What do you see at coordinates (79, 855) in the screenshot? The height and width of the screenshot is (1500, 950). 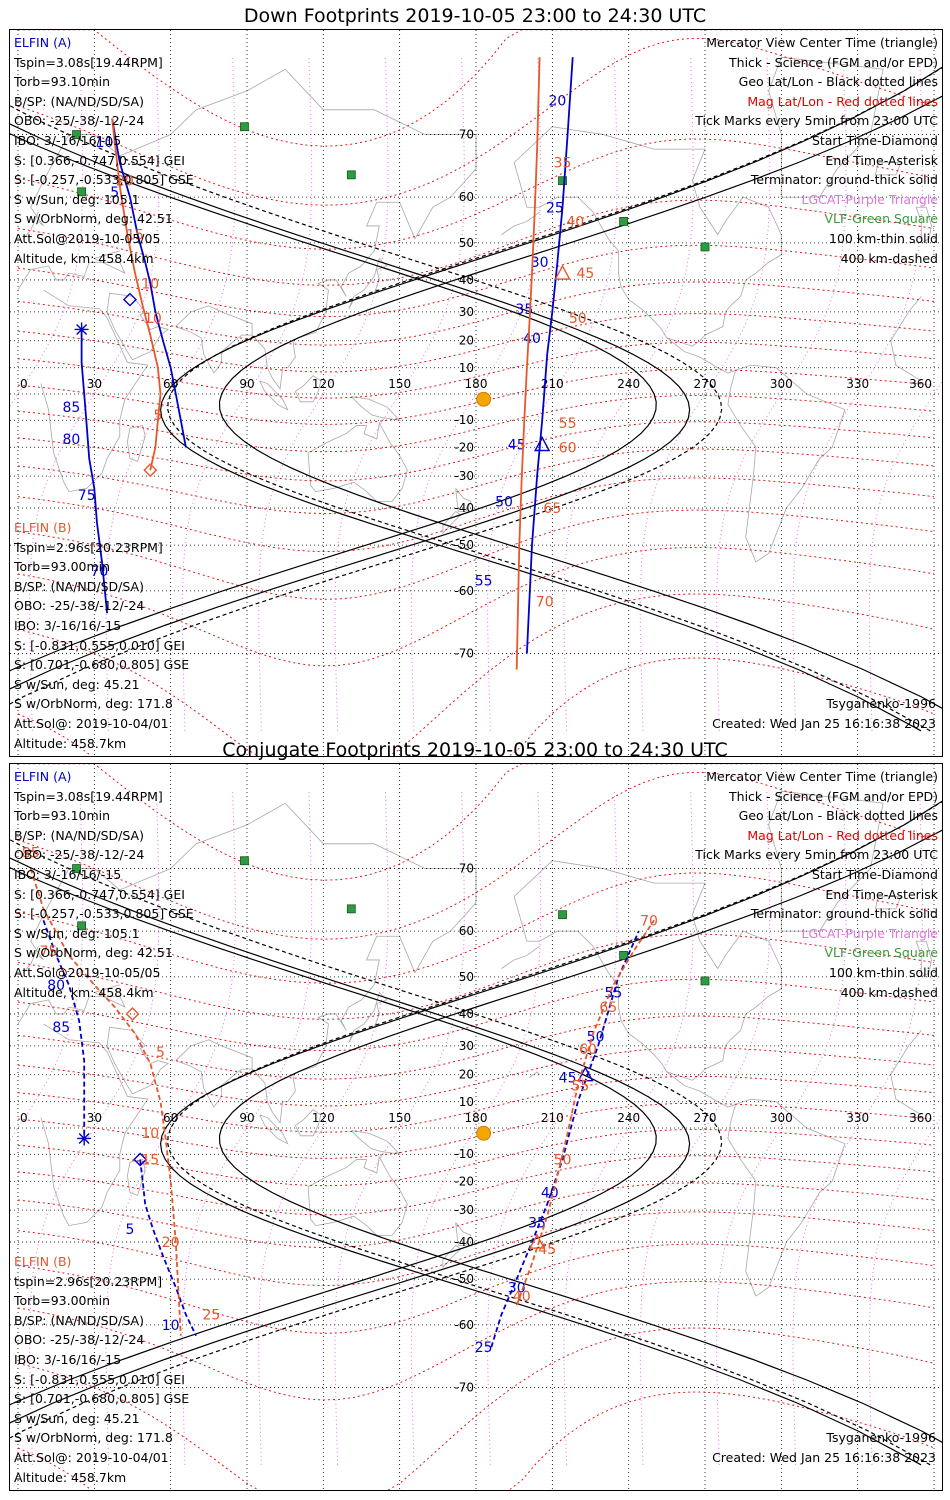 I see `info-line: OBO: -25/-38/-12/-24` at bounding box center [79, 855].